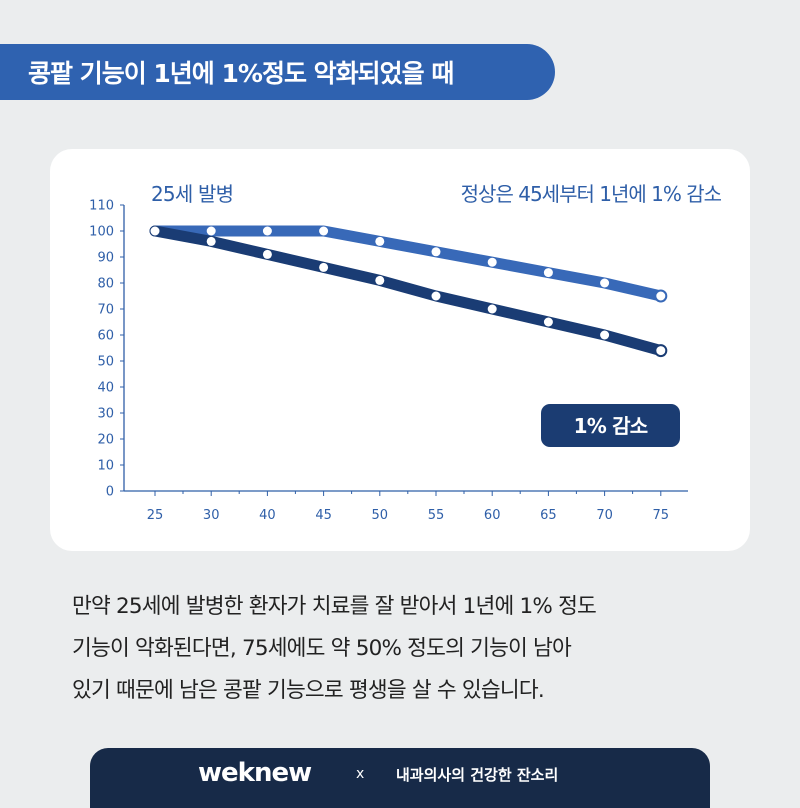 The image size is (800, 808). Describe the element at coordinates (155, 515) in the screenshot. I see `x-tick-label: 25` at that location.